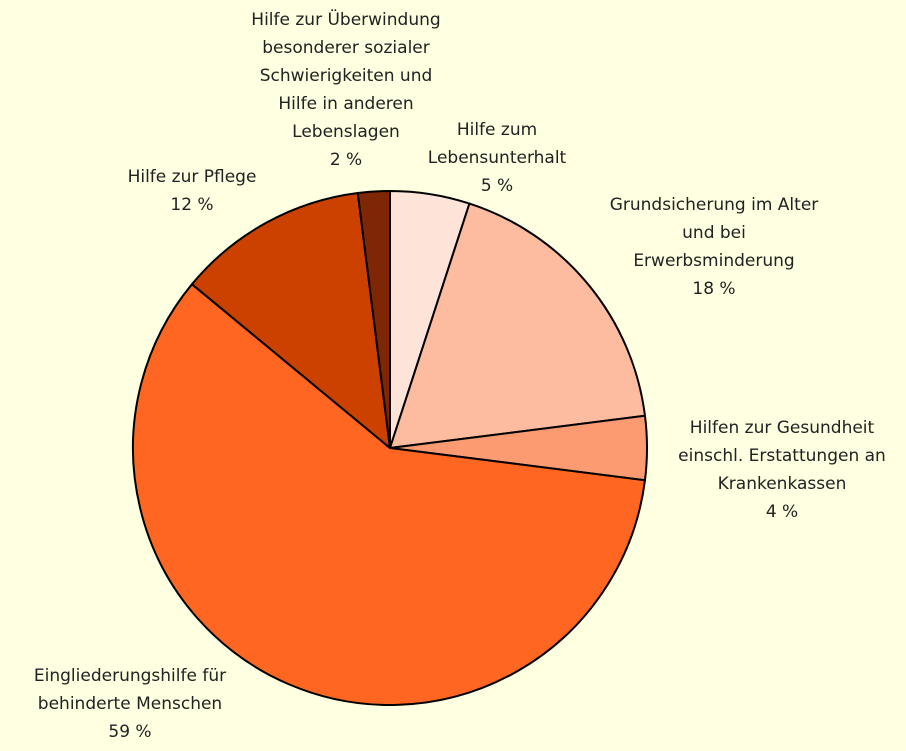  Describe the element at coordinates (130, 704) in the screenshot. I see `slice-label: behinderte Menschen` at that location.